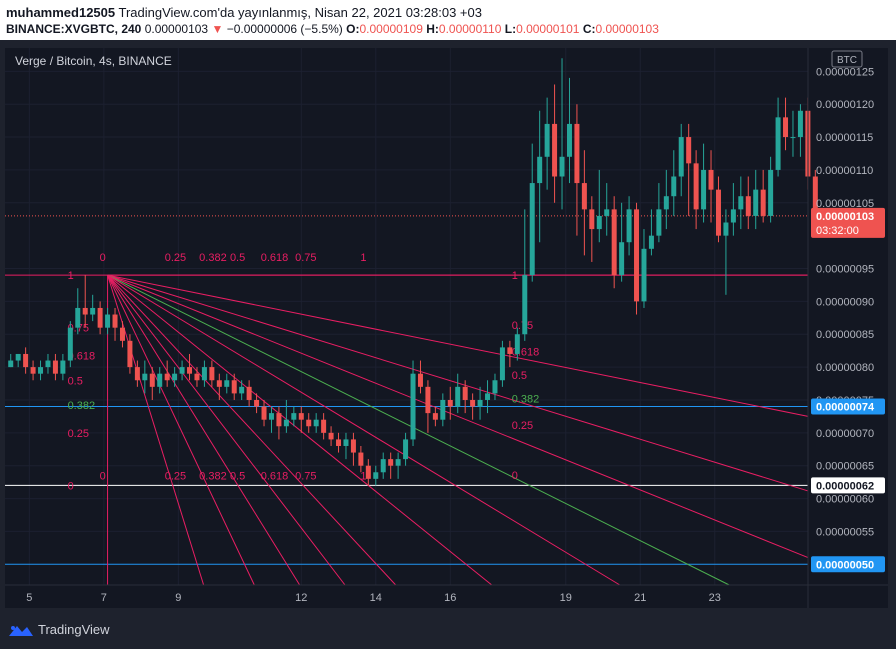 This screenshot has width=896, height=649. What do you see at coordinates (275, 258) in the screenshot?
I see `fan-level-label-top: 0.618` at bounding box center [275, 258].